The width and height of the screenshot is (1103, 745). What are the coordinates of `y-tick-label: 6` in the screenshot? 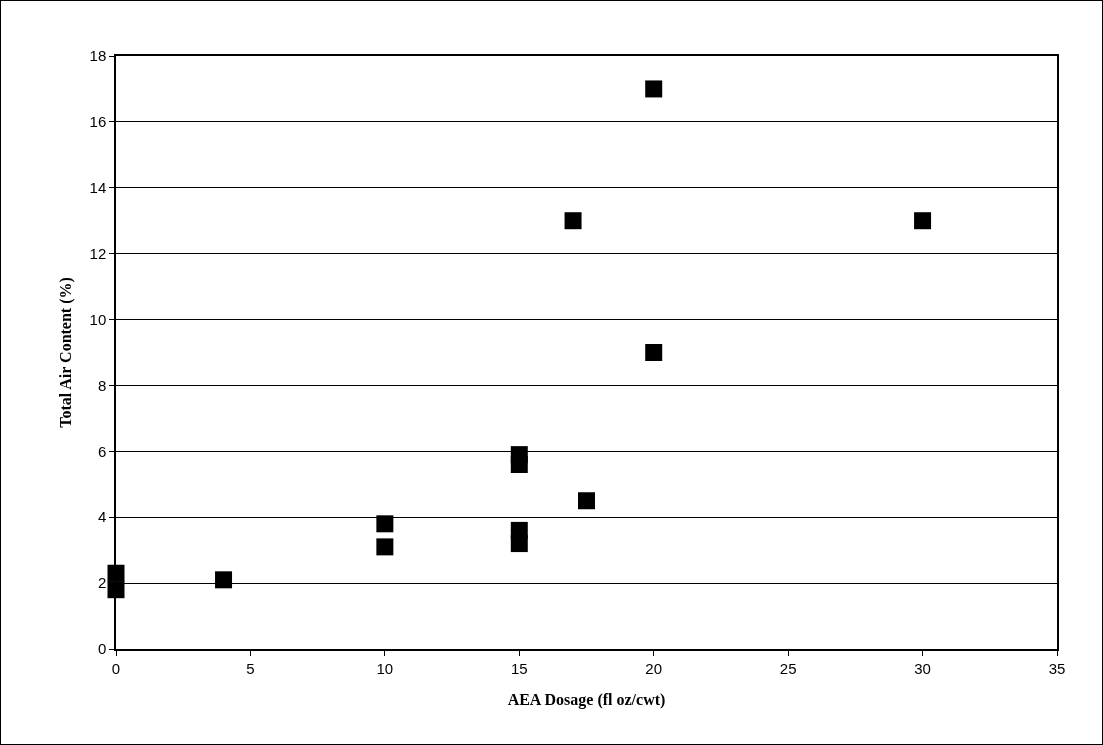 It's located at (102, 451).